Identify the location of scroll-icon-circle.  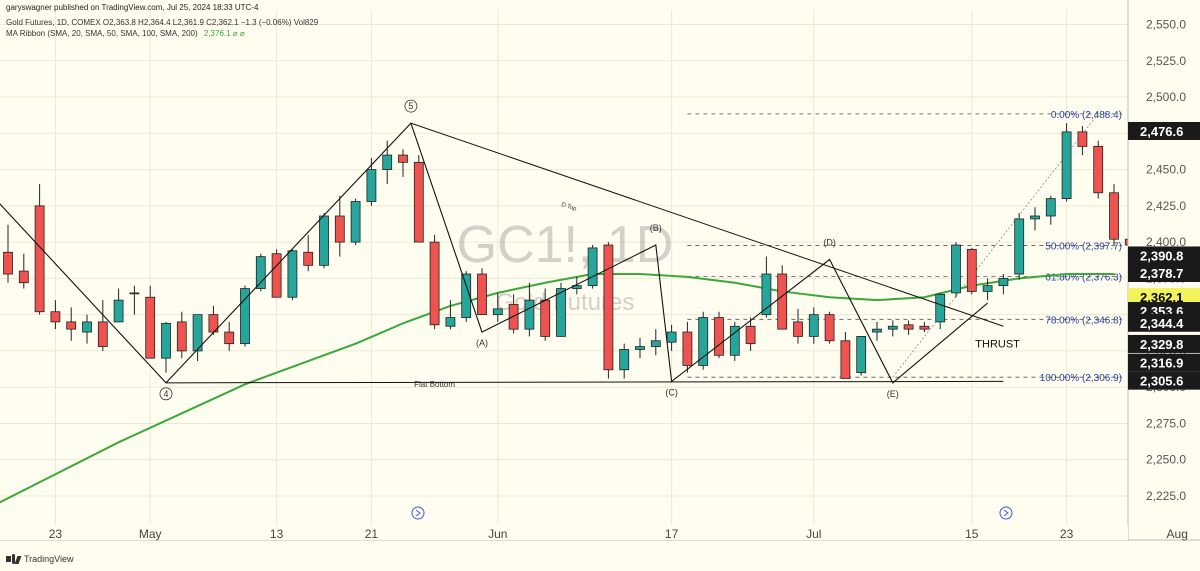
(418, 513).